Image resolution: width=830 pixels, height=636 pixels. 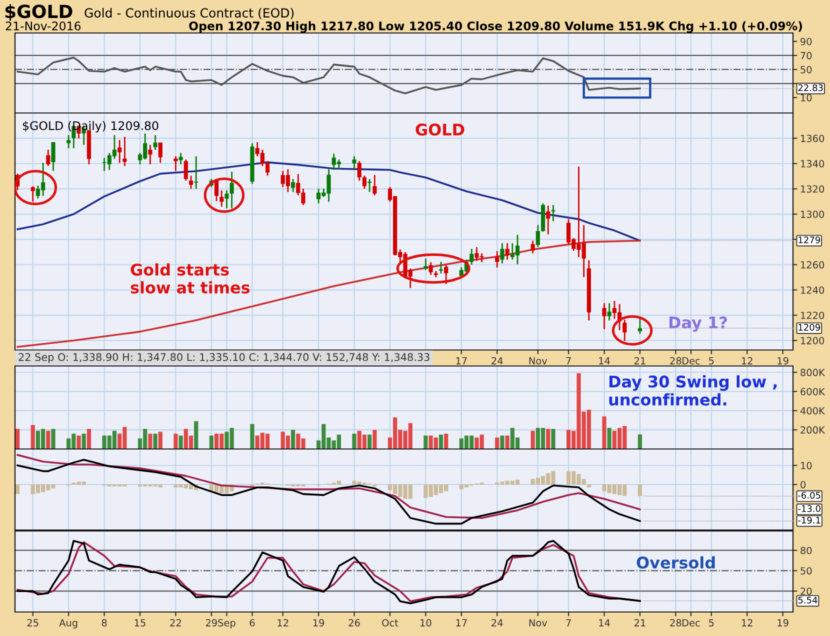 What do you see at coordinates (813, 392) in the screenshot?
I see `y-tick-label: 600K` at bounding box center [813, 392].